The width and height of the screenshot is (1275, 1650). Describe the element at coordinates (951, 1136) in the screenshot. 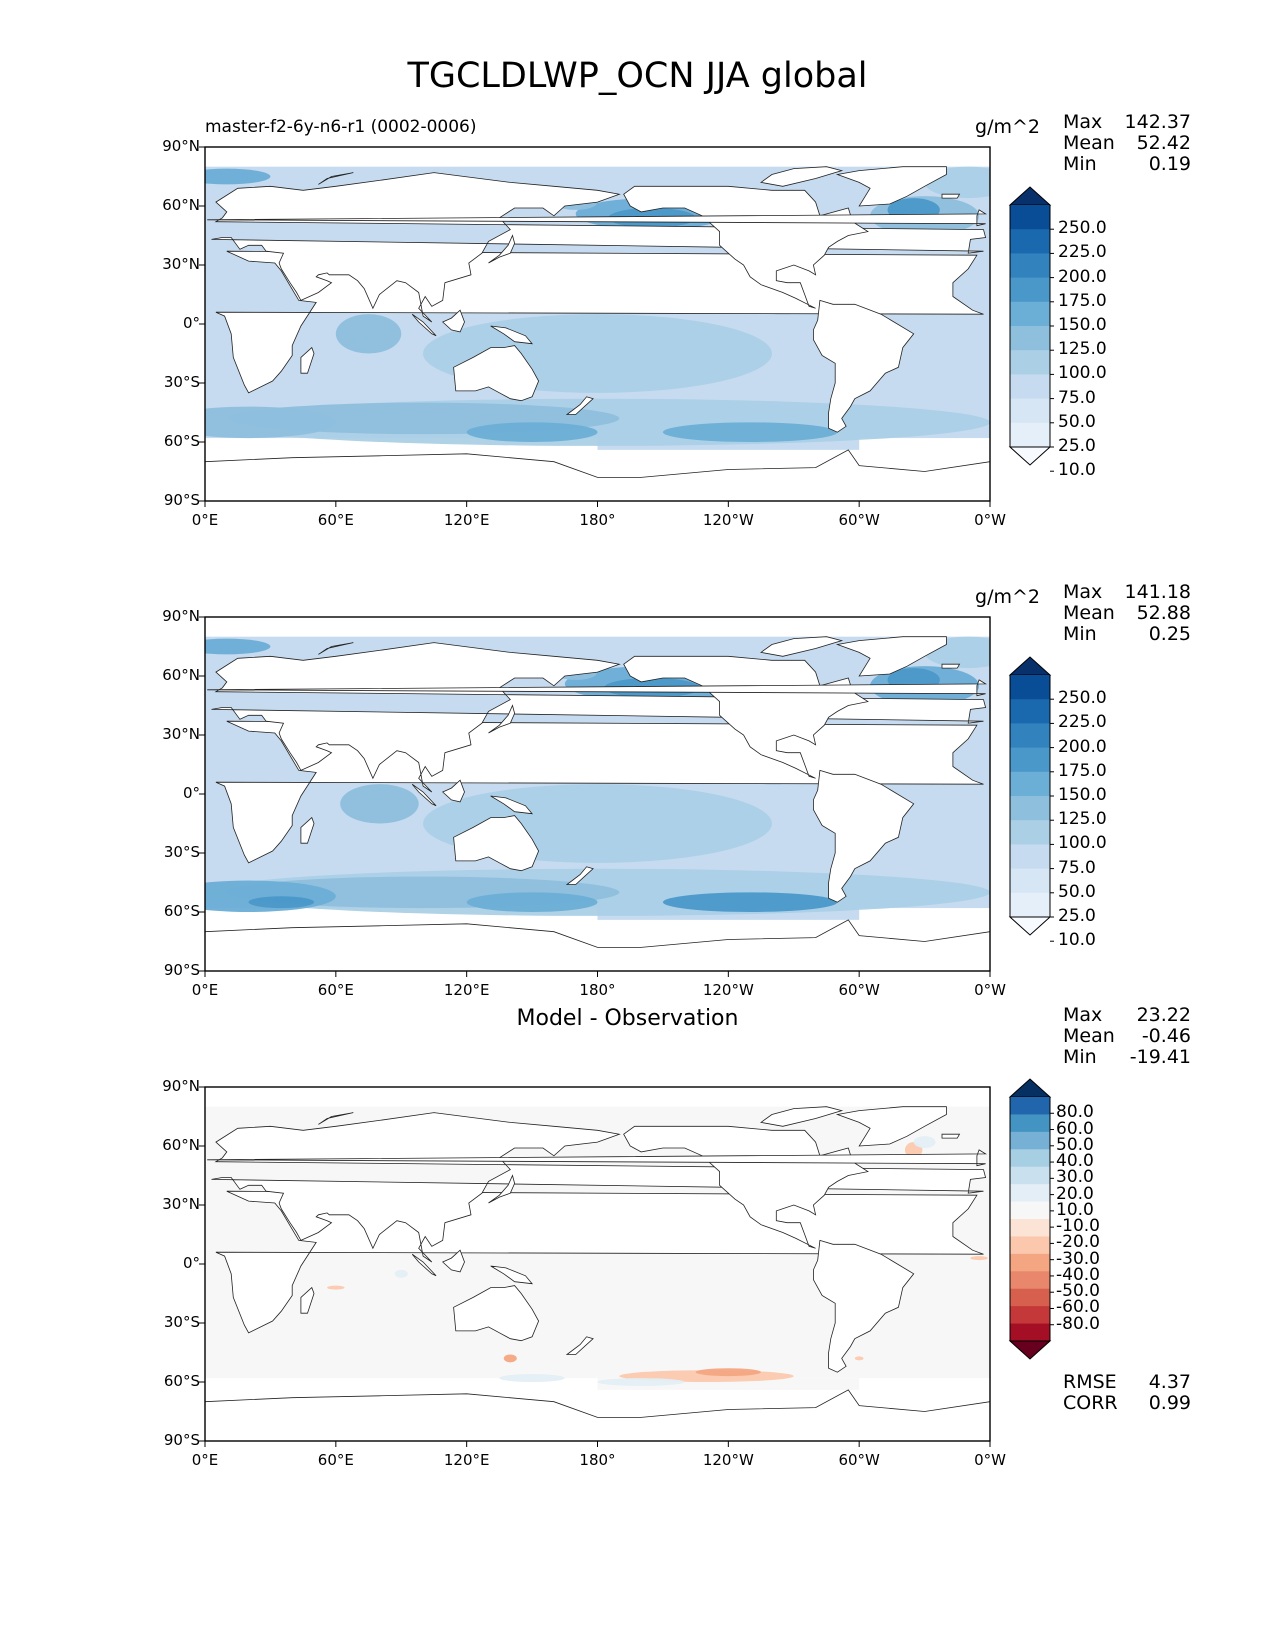

I see `land-iceland` at that location.